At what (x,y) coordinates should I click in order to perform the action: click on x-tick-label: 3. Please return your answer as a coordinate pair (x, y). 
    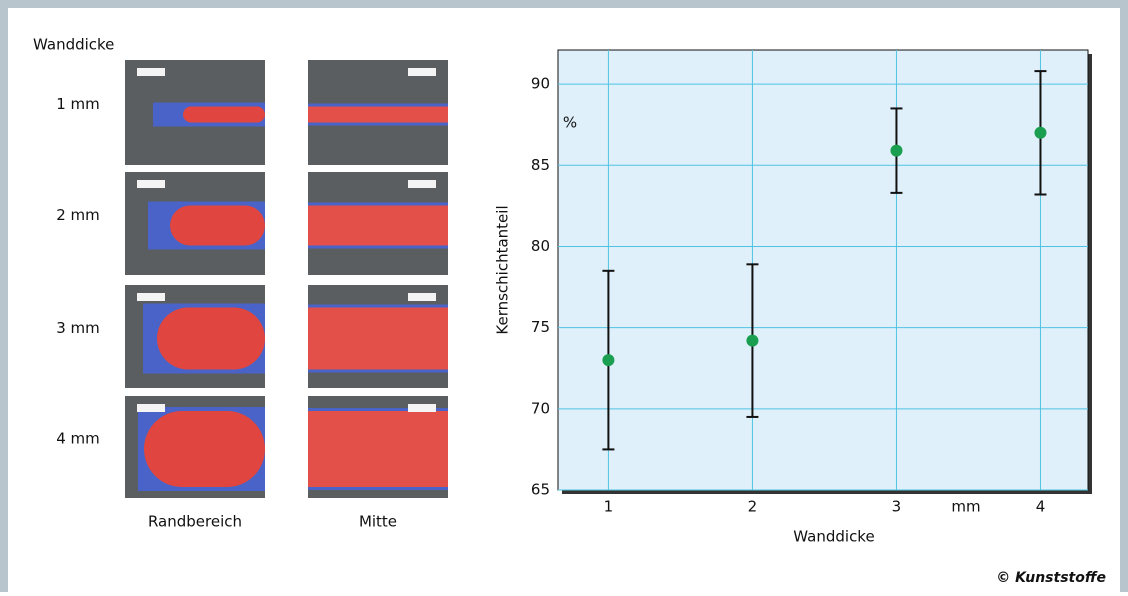
    Looking at the image, I should click on (897, 507).